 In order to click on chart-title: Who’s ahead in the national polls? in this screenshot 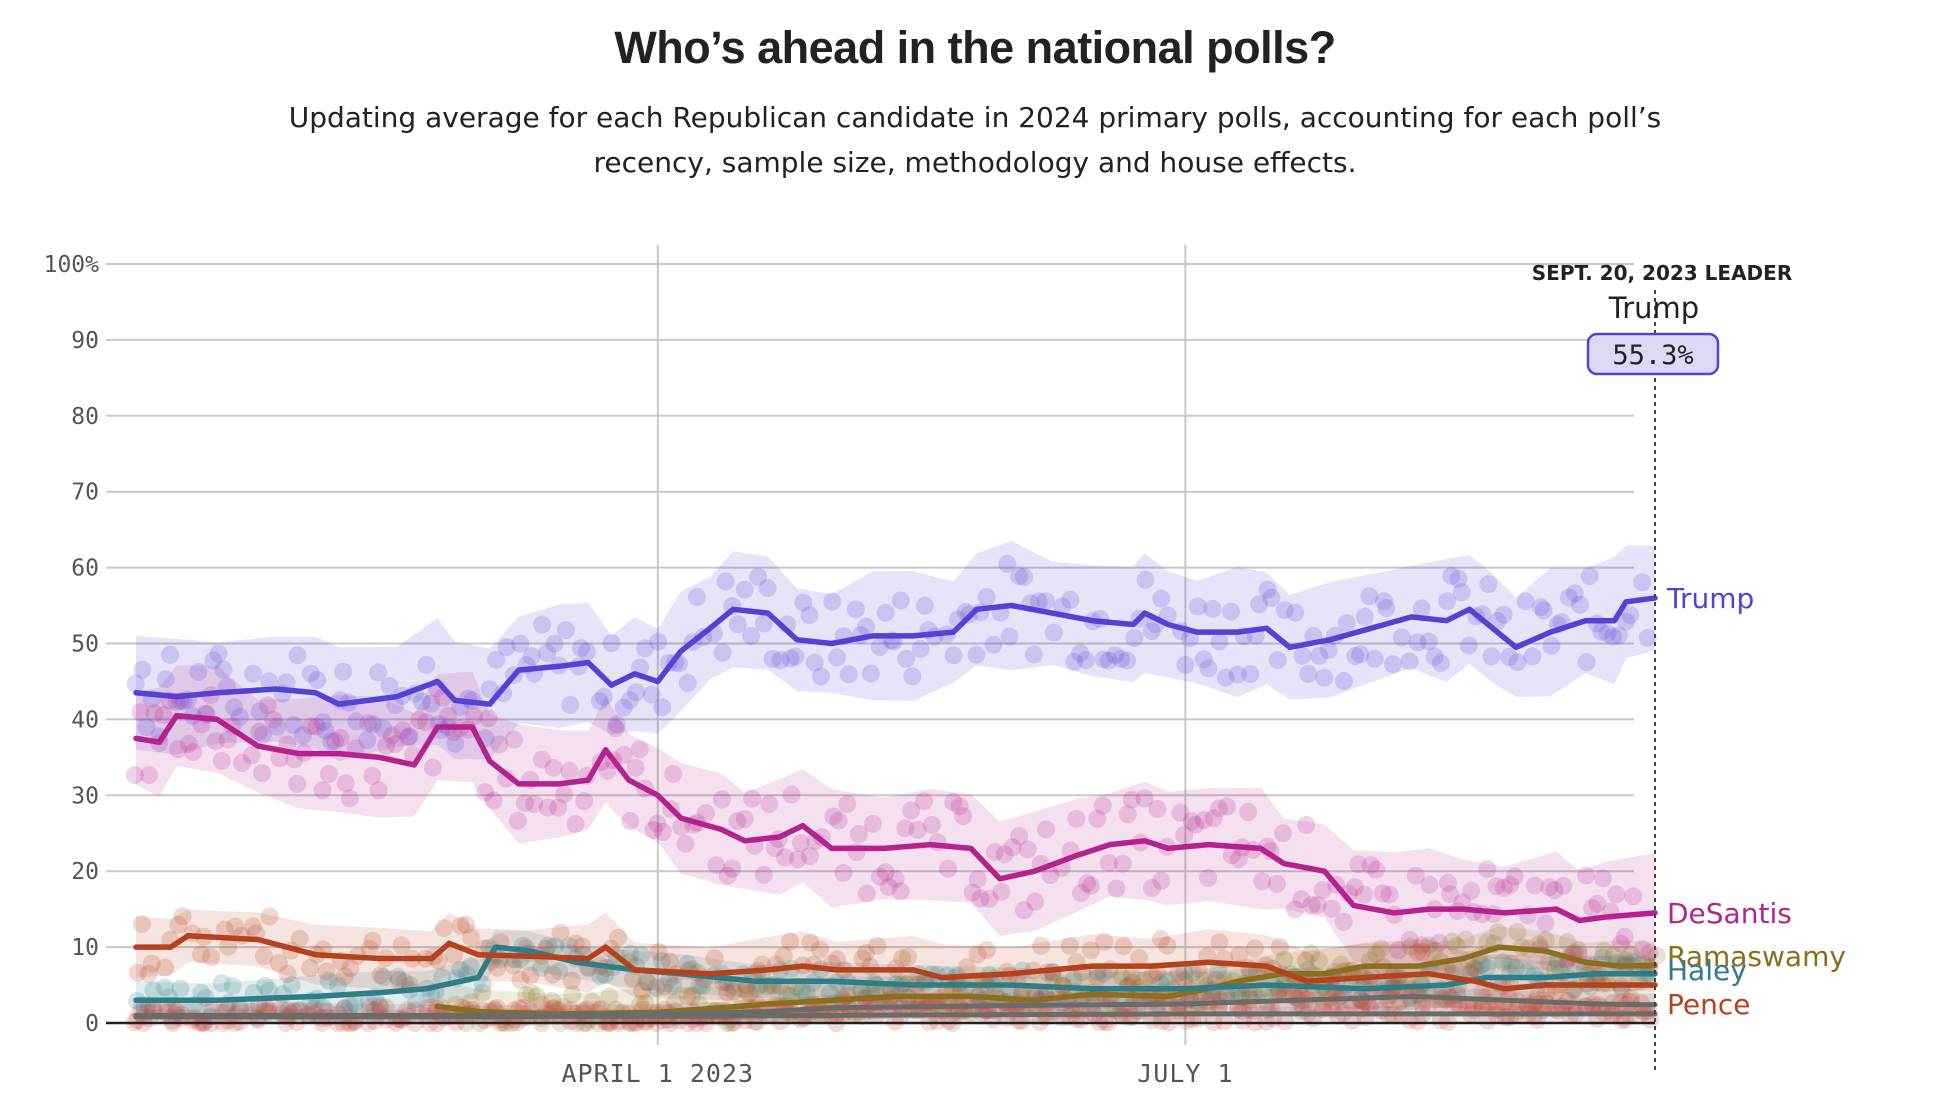, I will do `click(975, 47)`.